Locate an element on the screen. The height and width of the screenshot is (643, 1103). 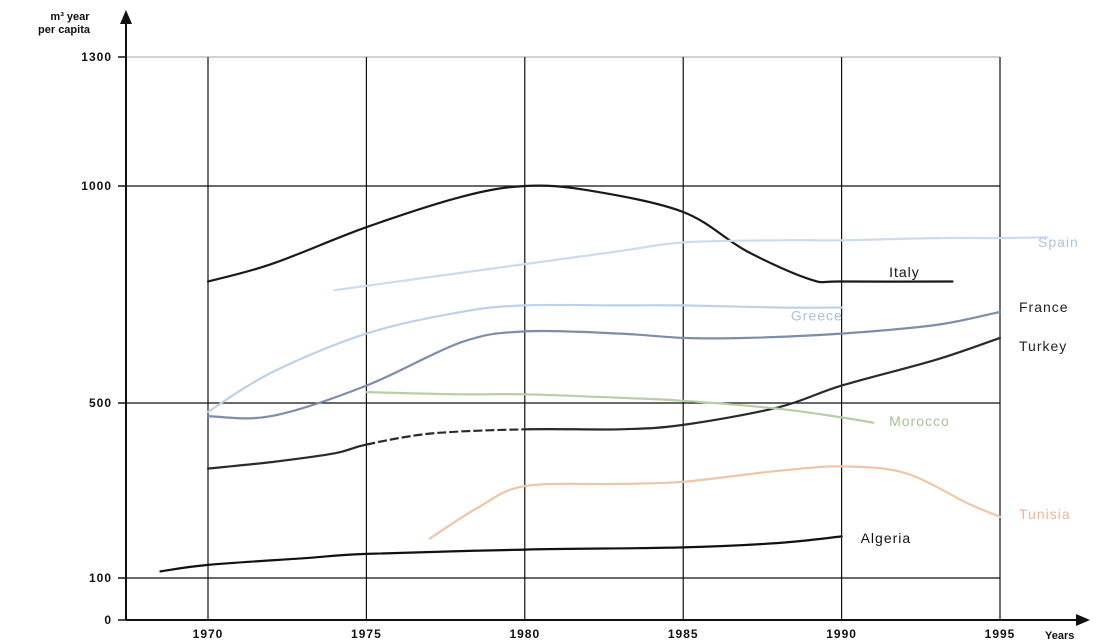
series-line-tunisia is located at coordinates (715, 502).